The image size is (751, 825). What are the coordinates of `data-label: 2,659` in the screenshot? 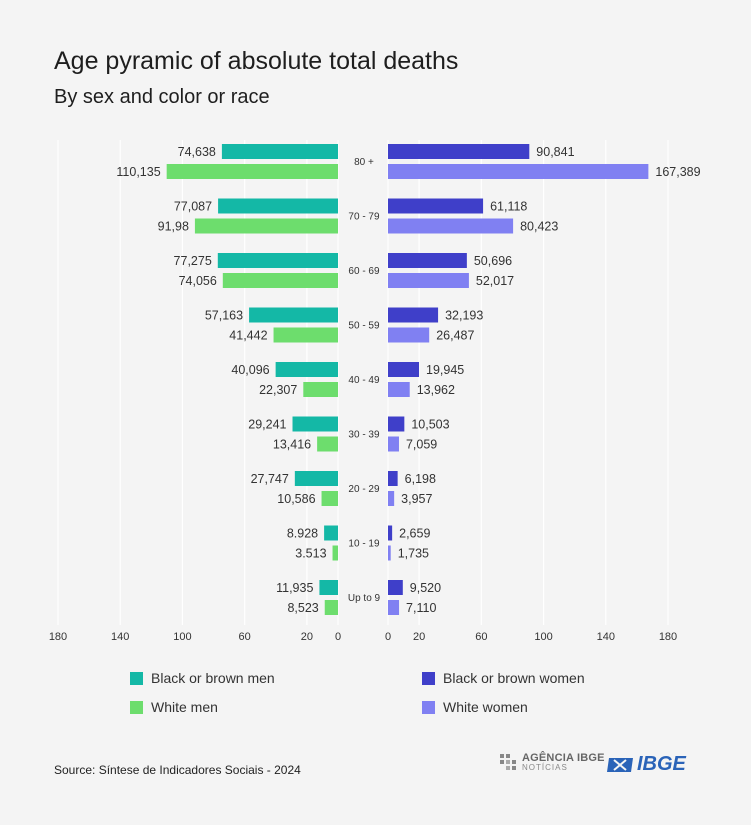 It's located at (414, 533).